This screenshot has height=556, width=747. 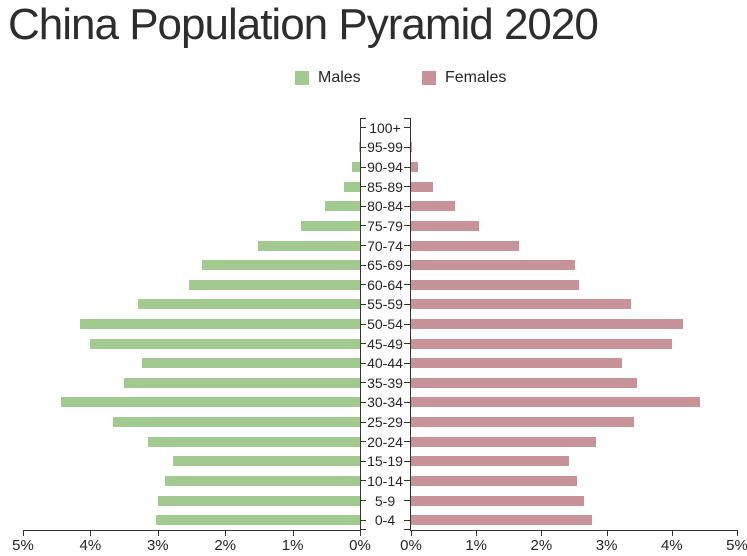 What do you see at coordinates (385, 422) in the screenshot?
I see `age-axis-label: 25-29` at bounding box center [385, 422].